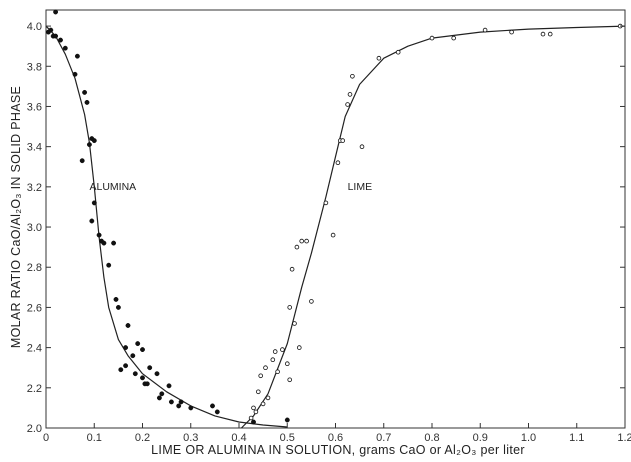 This screenshot has width=631, height=462. I want to click on x-tick-label: 0.2, so click(142, 438).